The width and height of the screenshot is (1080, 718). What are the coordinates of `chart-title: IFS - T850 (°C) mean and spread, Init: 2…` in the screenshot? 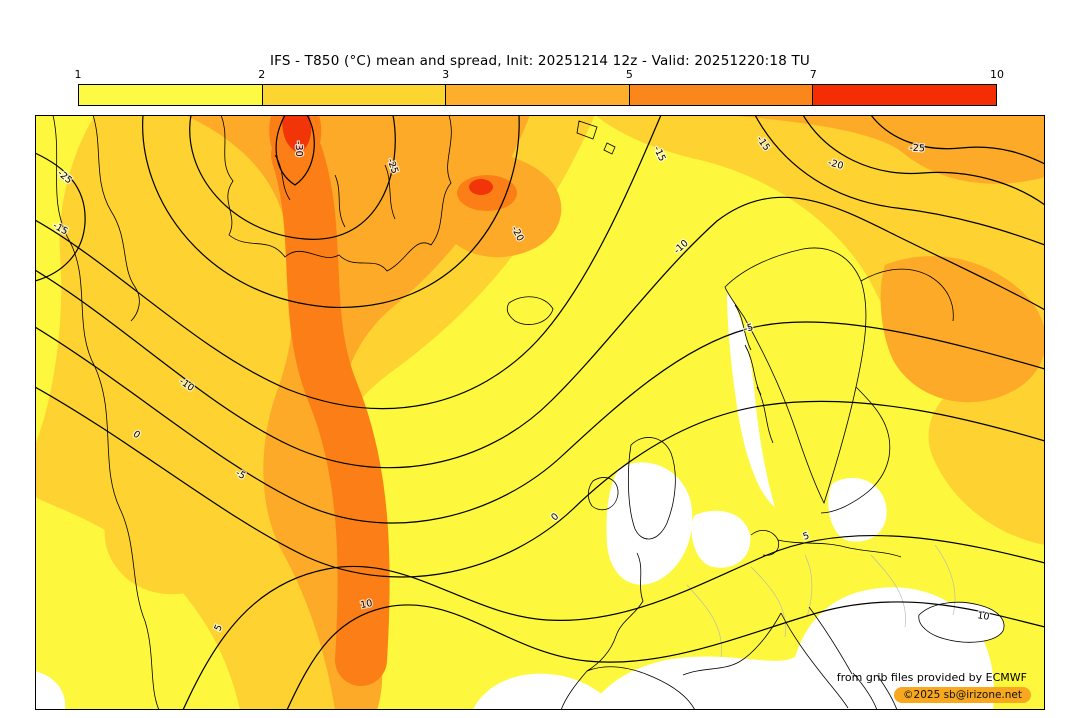 It's located at (540, 61).